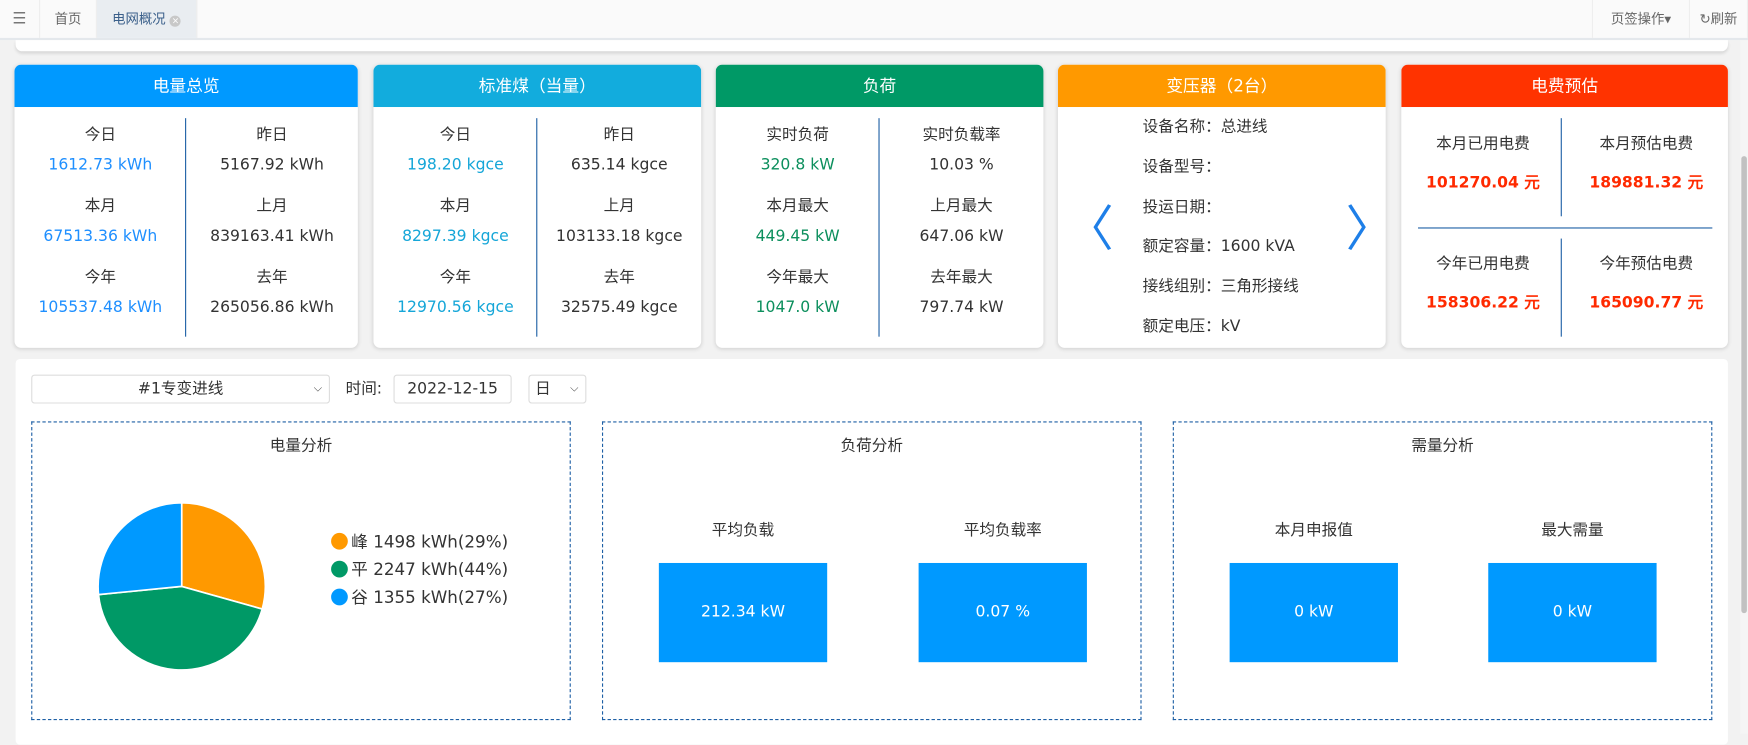 The width and height of the screenshot is (1748, 745). I want to click on stat-value: 797.74 kW, so click(961, 307).